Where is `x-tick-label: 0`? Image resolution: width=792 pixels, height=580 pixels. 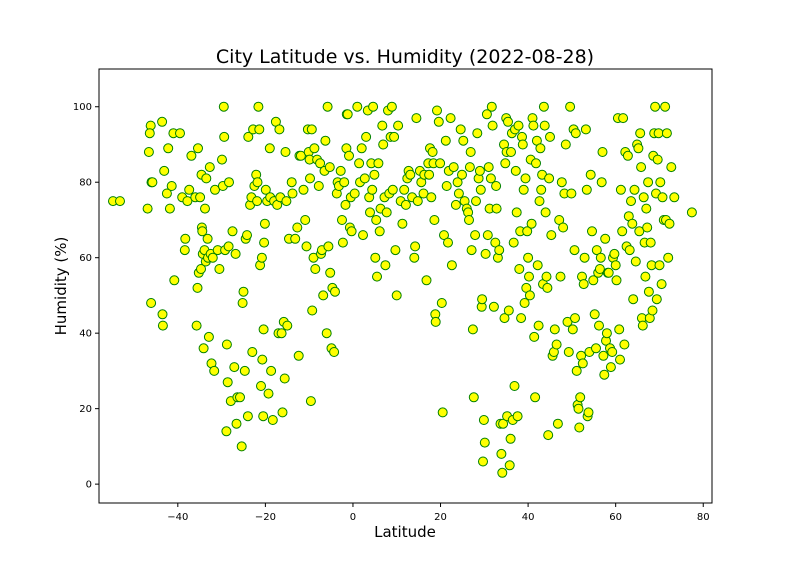
x-tick-label: 0 is located at coordinates (353, 517).